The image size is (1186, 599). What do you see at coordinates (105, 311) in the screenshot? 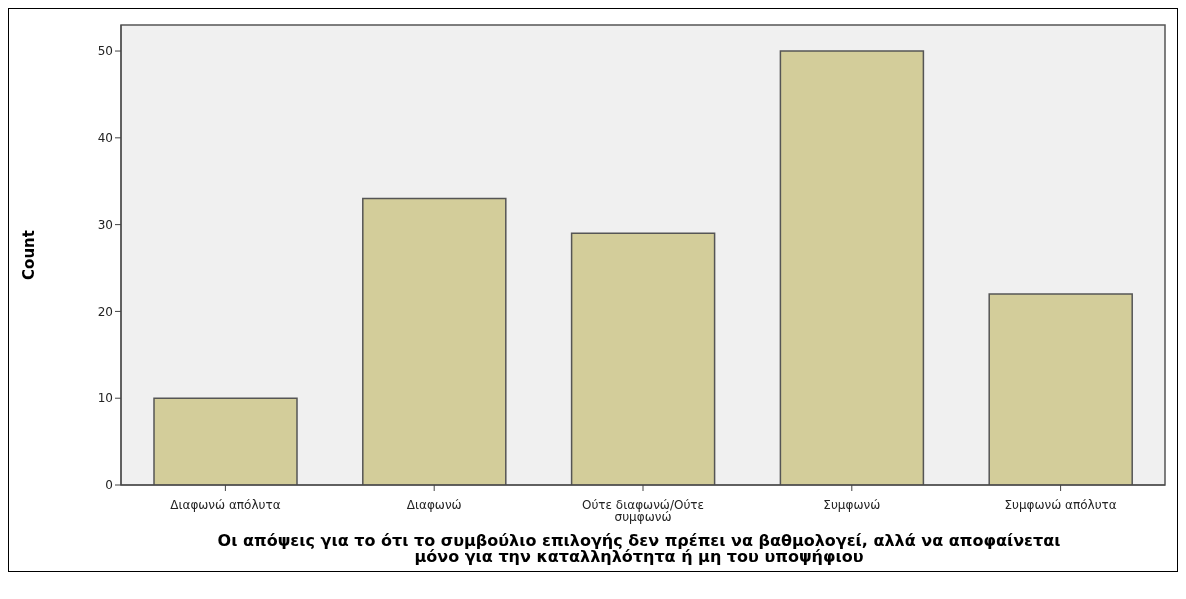
I see `y-tick-label: 20` at bounding box center [105, 311].